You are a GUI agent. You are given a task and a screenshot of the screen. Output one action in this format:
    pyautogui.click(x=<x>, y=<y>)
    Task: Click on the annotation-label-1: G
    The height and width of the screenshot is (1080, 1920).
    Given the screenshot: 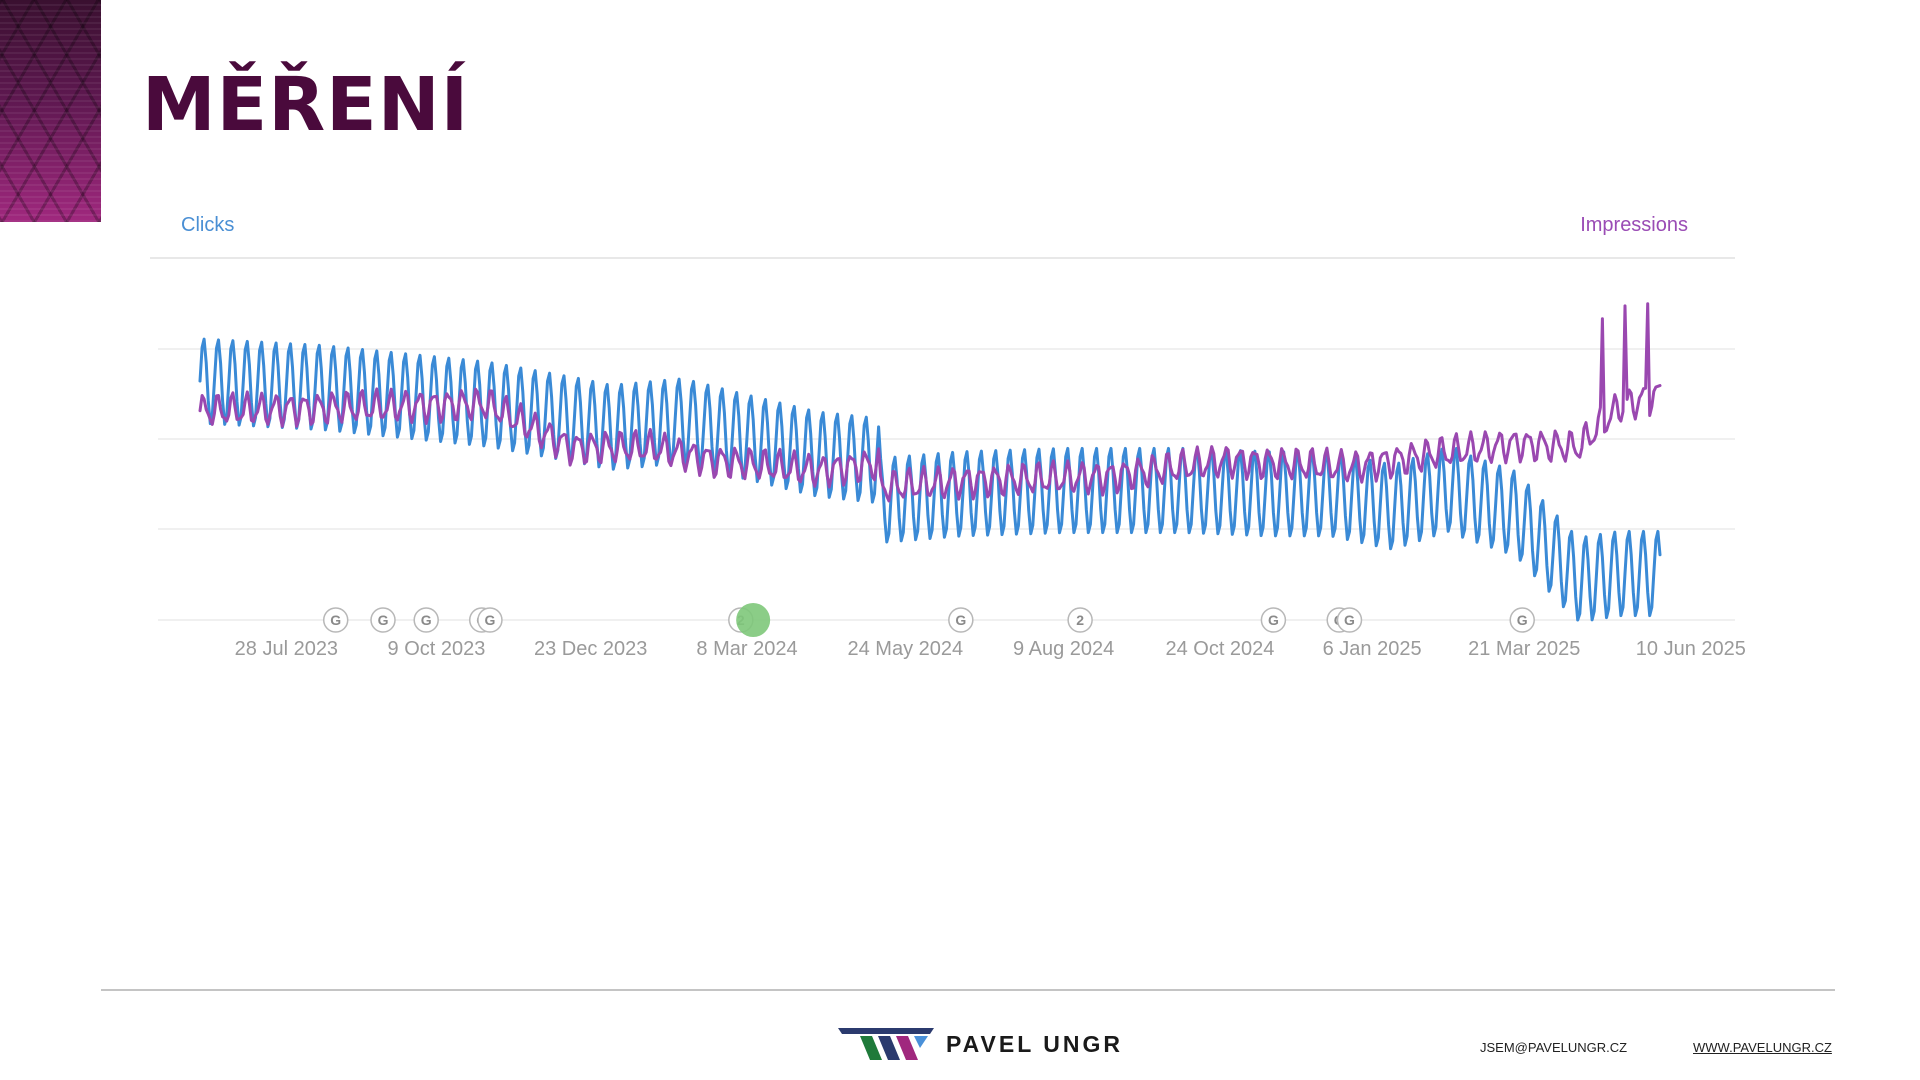 What is the action you would take?
    pyautogui.click(x=383, y=620)
    